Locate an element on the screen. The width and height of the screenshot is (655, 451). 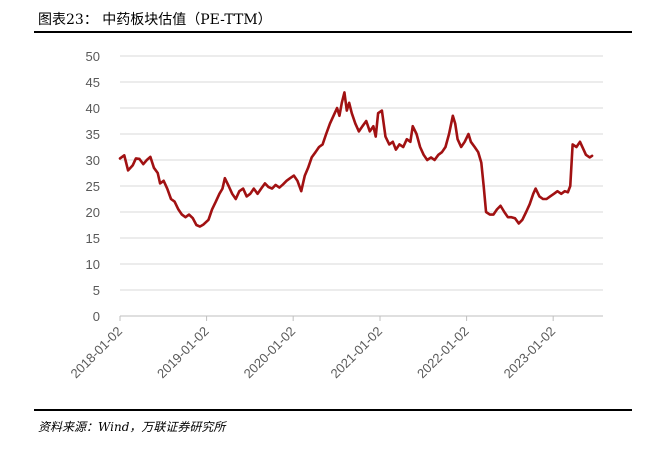
x-tick-label: 2021-01-02 is located at coordinates (356, 353).